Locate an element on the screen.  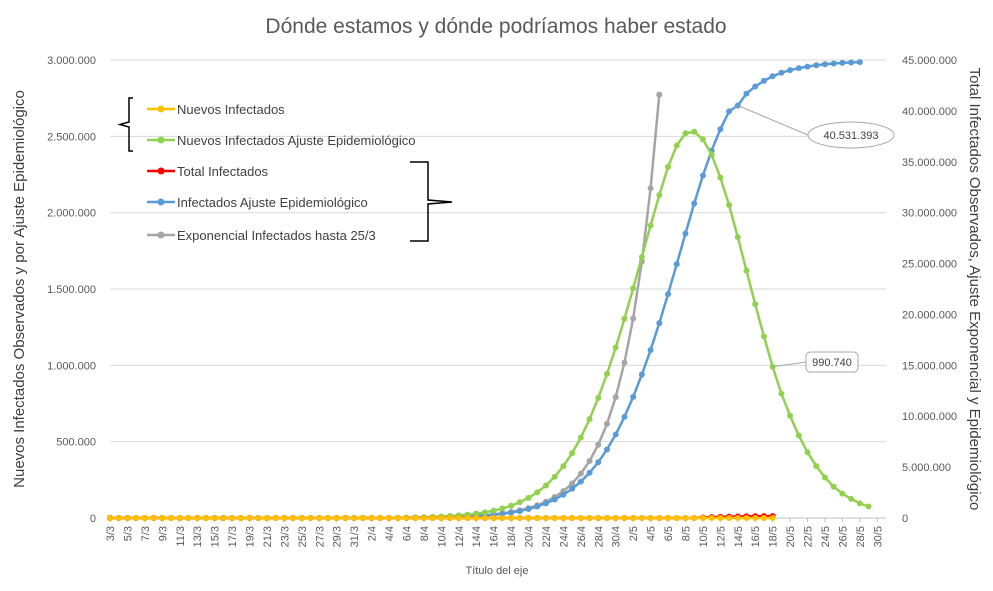
y-right-tick-label: 5.000.000 is located at coordinates (926, 468).